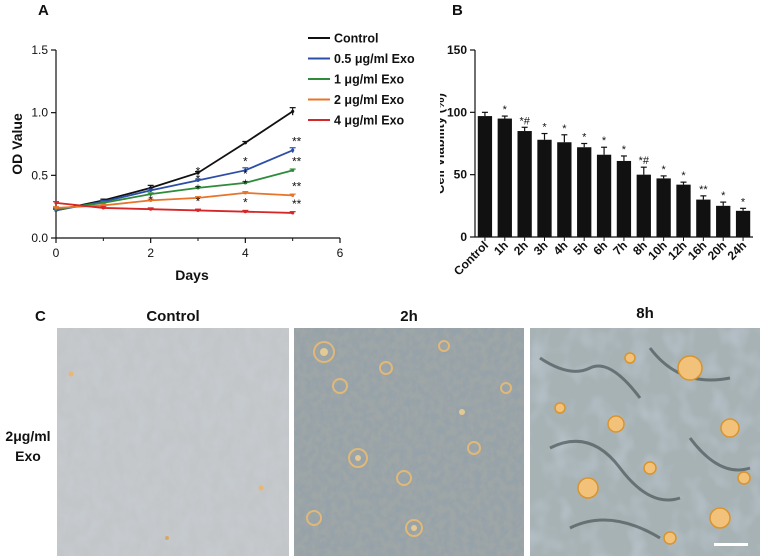  What do you see at coordinates (461, 175) in the screenshot?
I see `y-tick-label: 50` at bounding box center [461, 175].